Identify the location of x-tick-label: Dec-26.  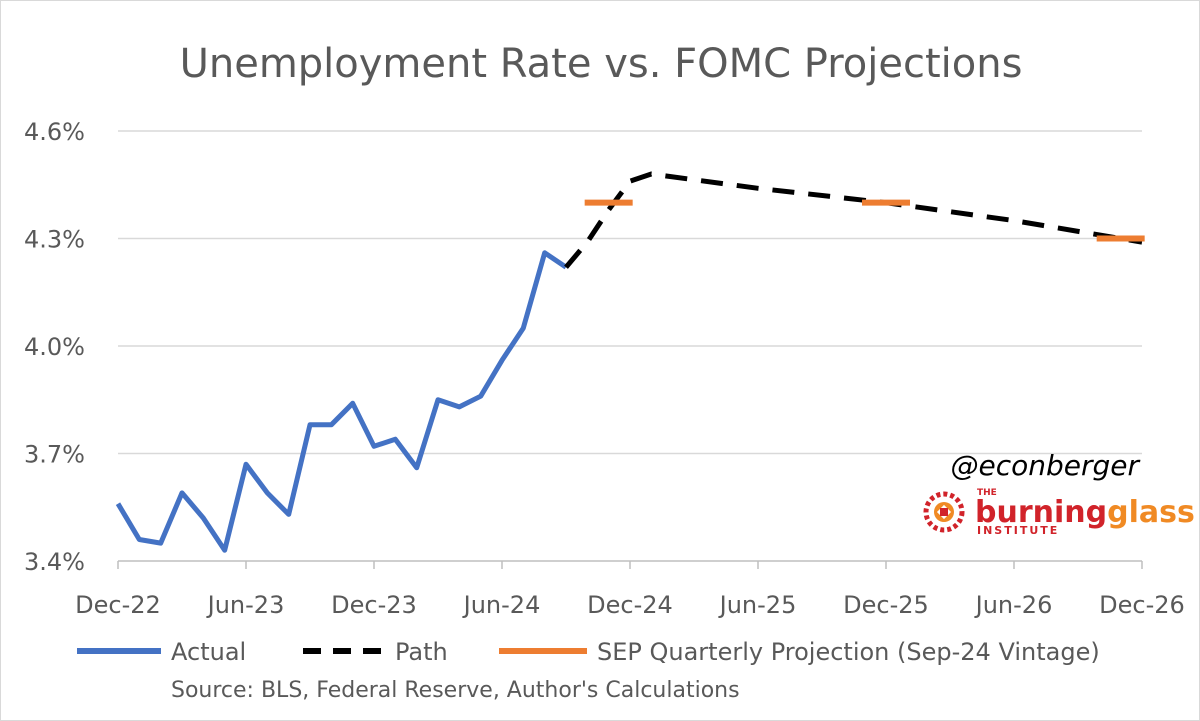
(1142, 605).